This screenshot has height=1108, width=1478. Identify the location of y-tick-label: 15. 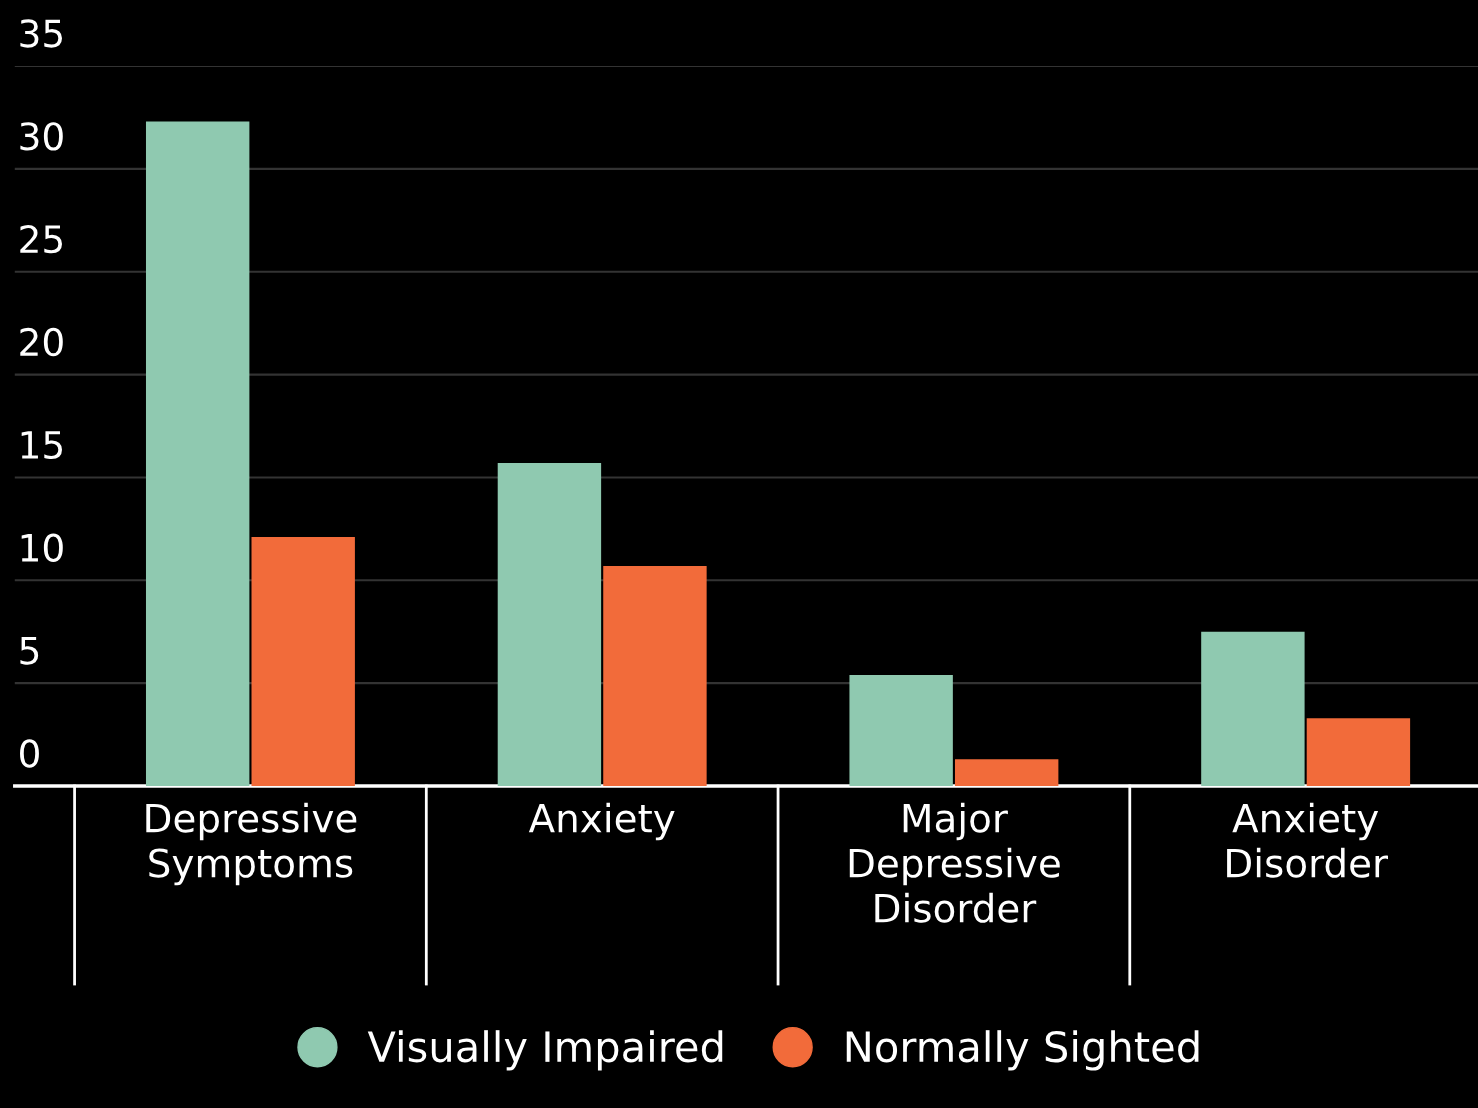
(41, 445).